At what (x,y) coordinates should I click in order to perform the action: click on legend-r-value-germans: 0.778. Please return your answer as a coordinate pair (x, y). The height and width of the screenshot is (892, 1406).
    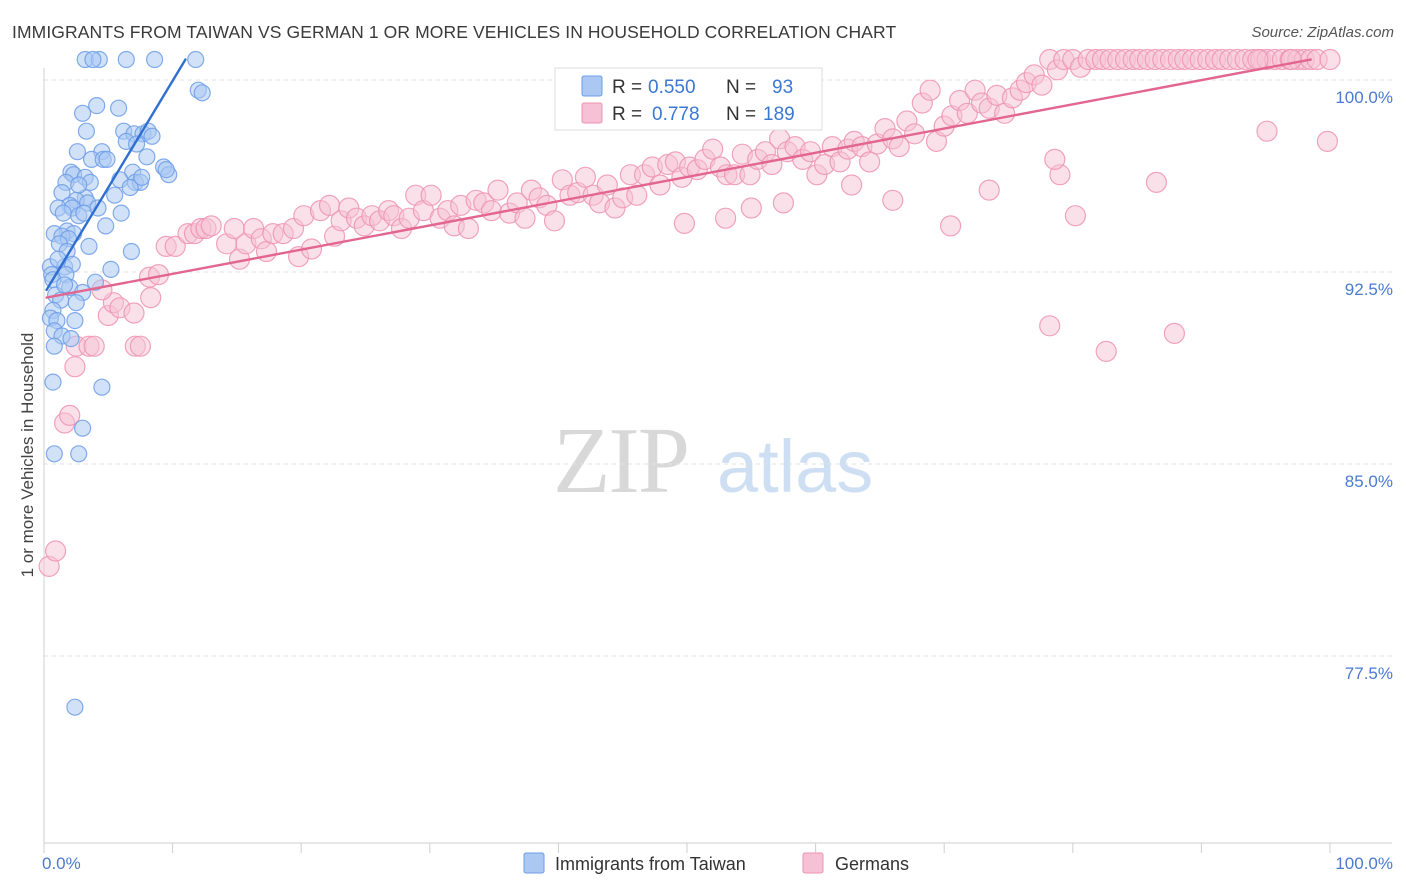
    Looking at the image, I should click on (676, 114).